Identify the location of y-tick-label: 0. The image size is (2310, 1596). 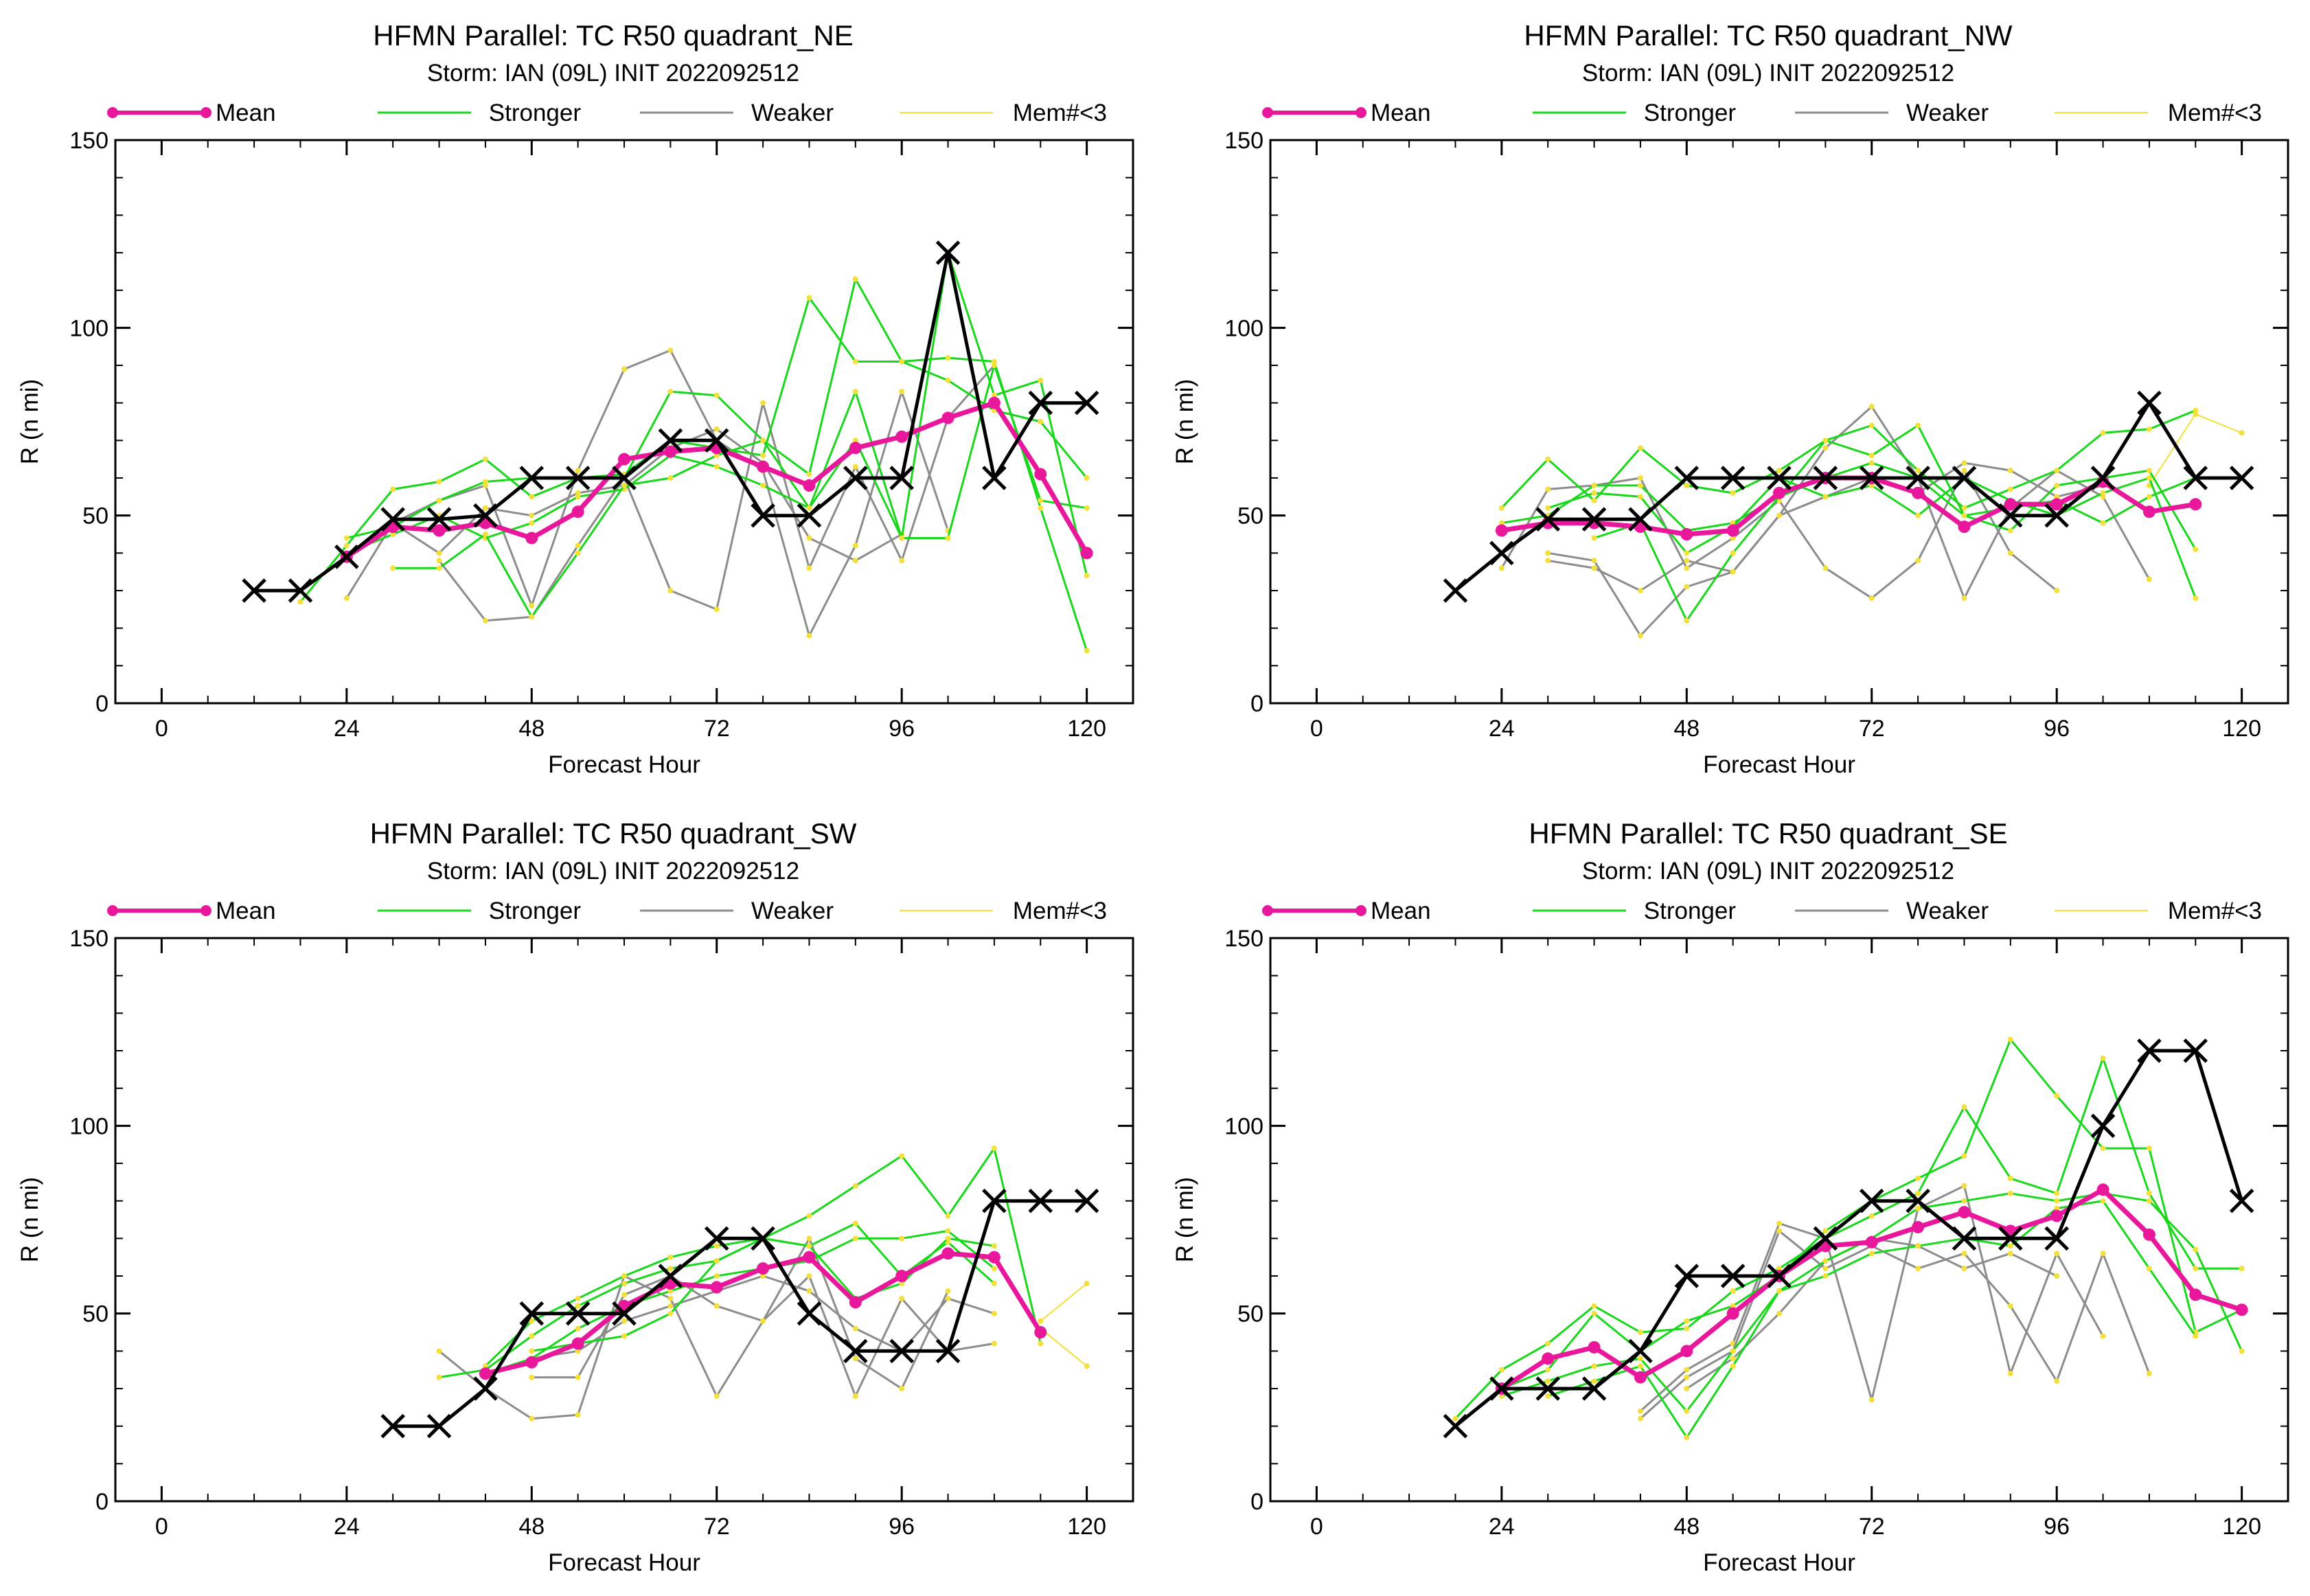
(102, 704).